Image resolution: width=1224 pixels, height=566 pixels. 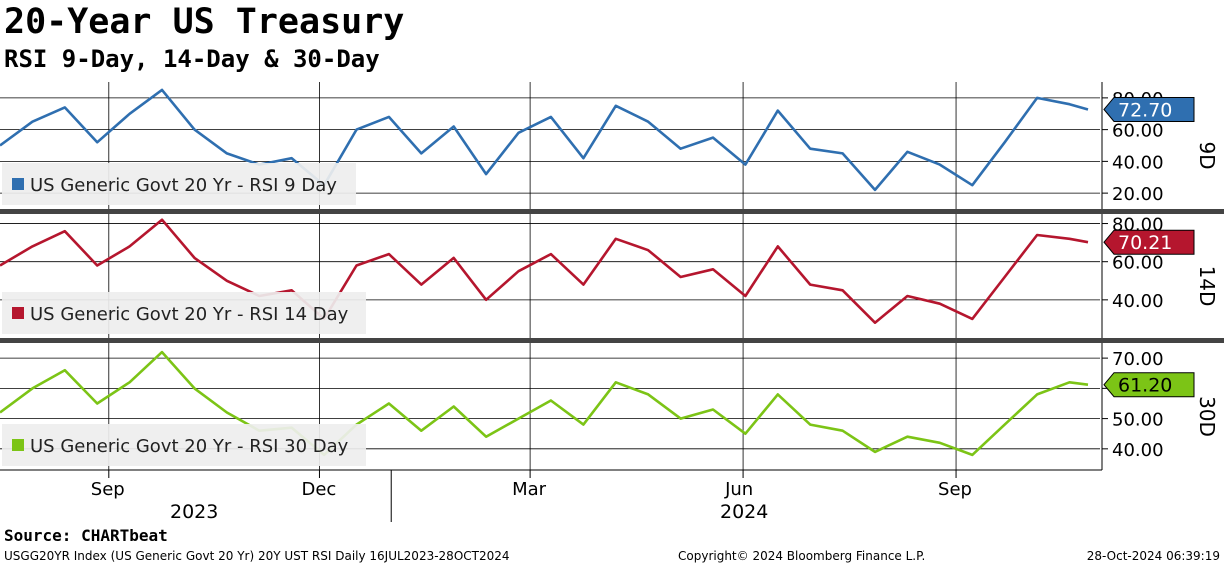 What do you see at coordinates (1138, 359) in the screenshot?
I see `y-tick-label: 70.00` at bounding box center [1138, 359].